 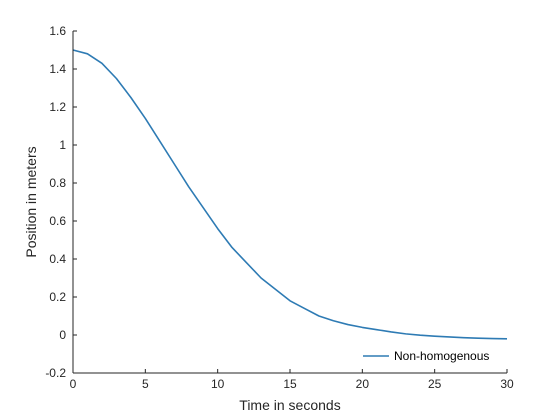 I want to click on legend-label-non-homogenous: Non-homogenous, so click(x=441, y=356).